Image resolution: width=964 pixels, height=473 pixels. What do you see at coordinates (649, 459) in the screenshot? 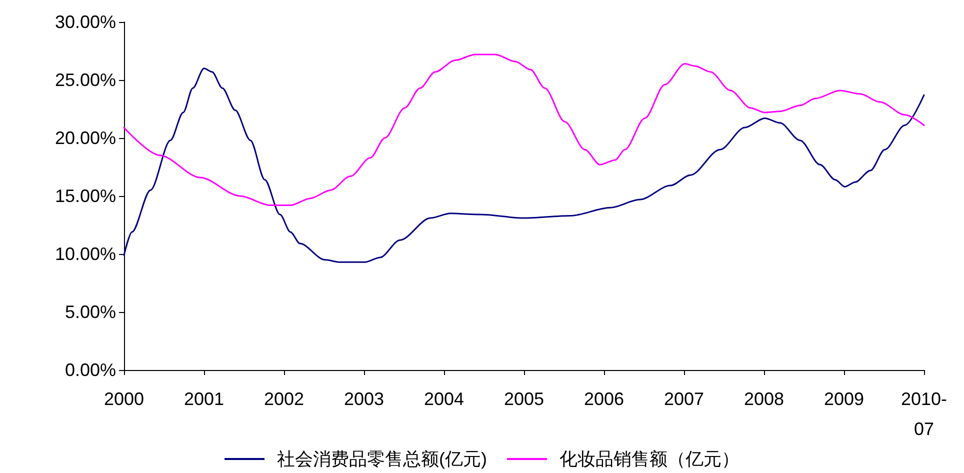
I see `legend-label: 化妆品销售额（亿元）` at bounding box center [649, 459].